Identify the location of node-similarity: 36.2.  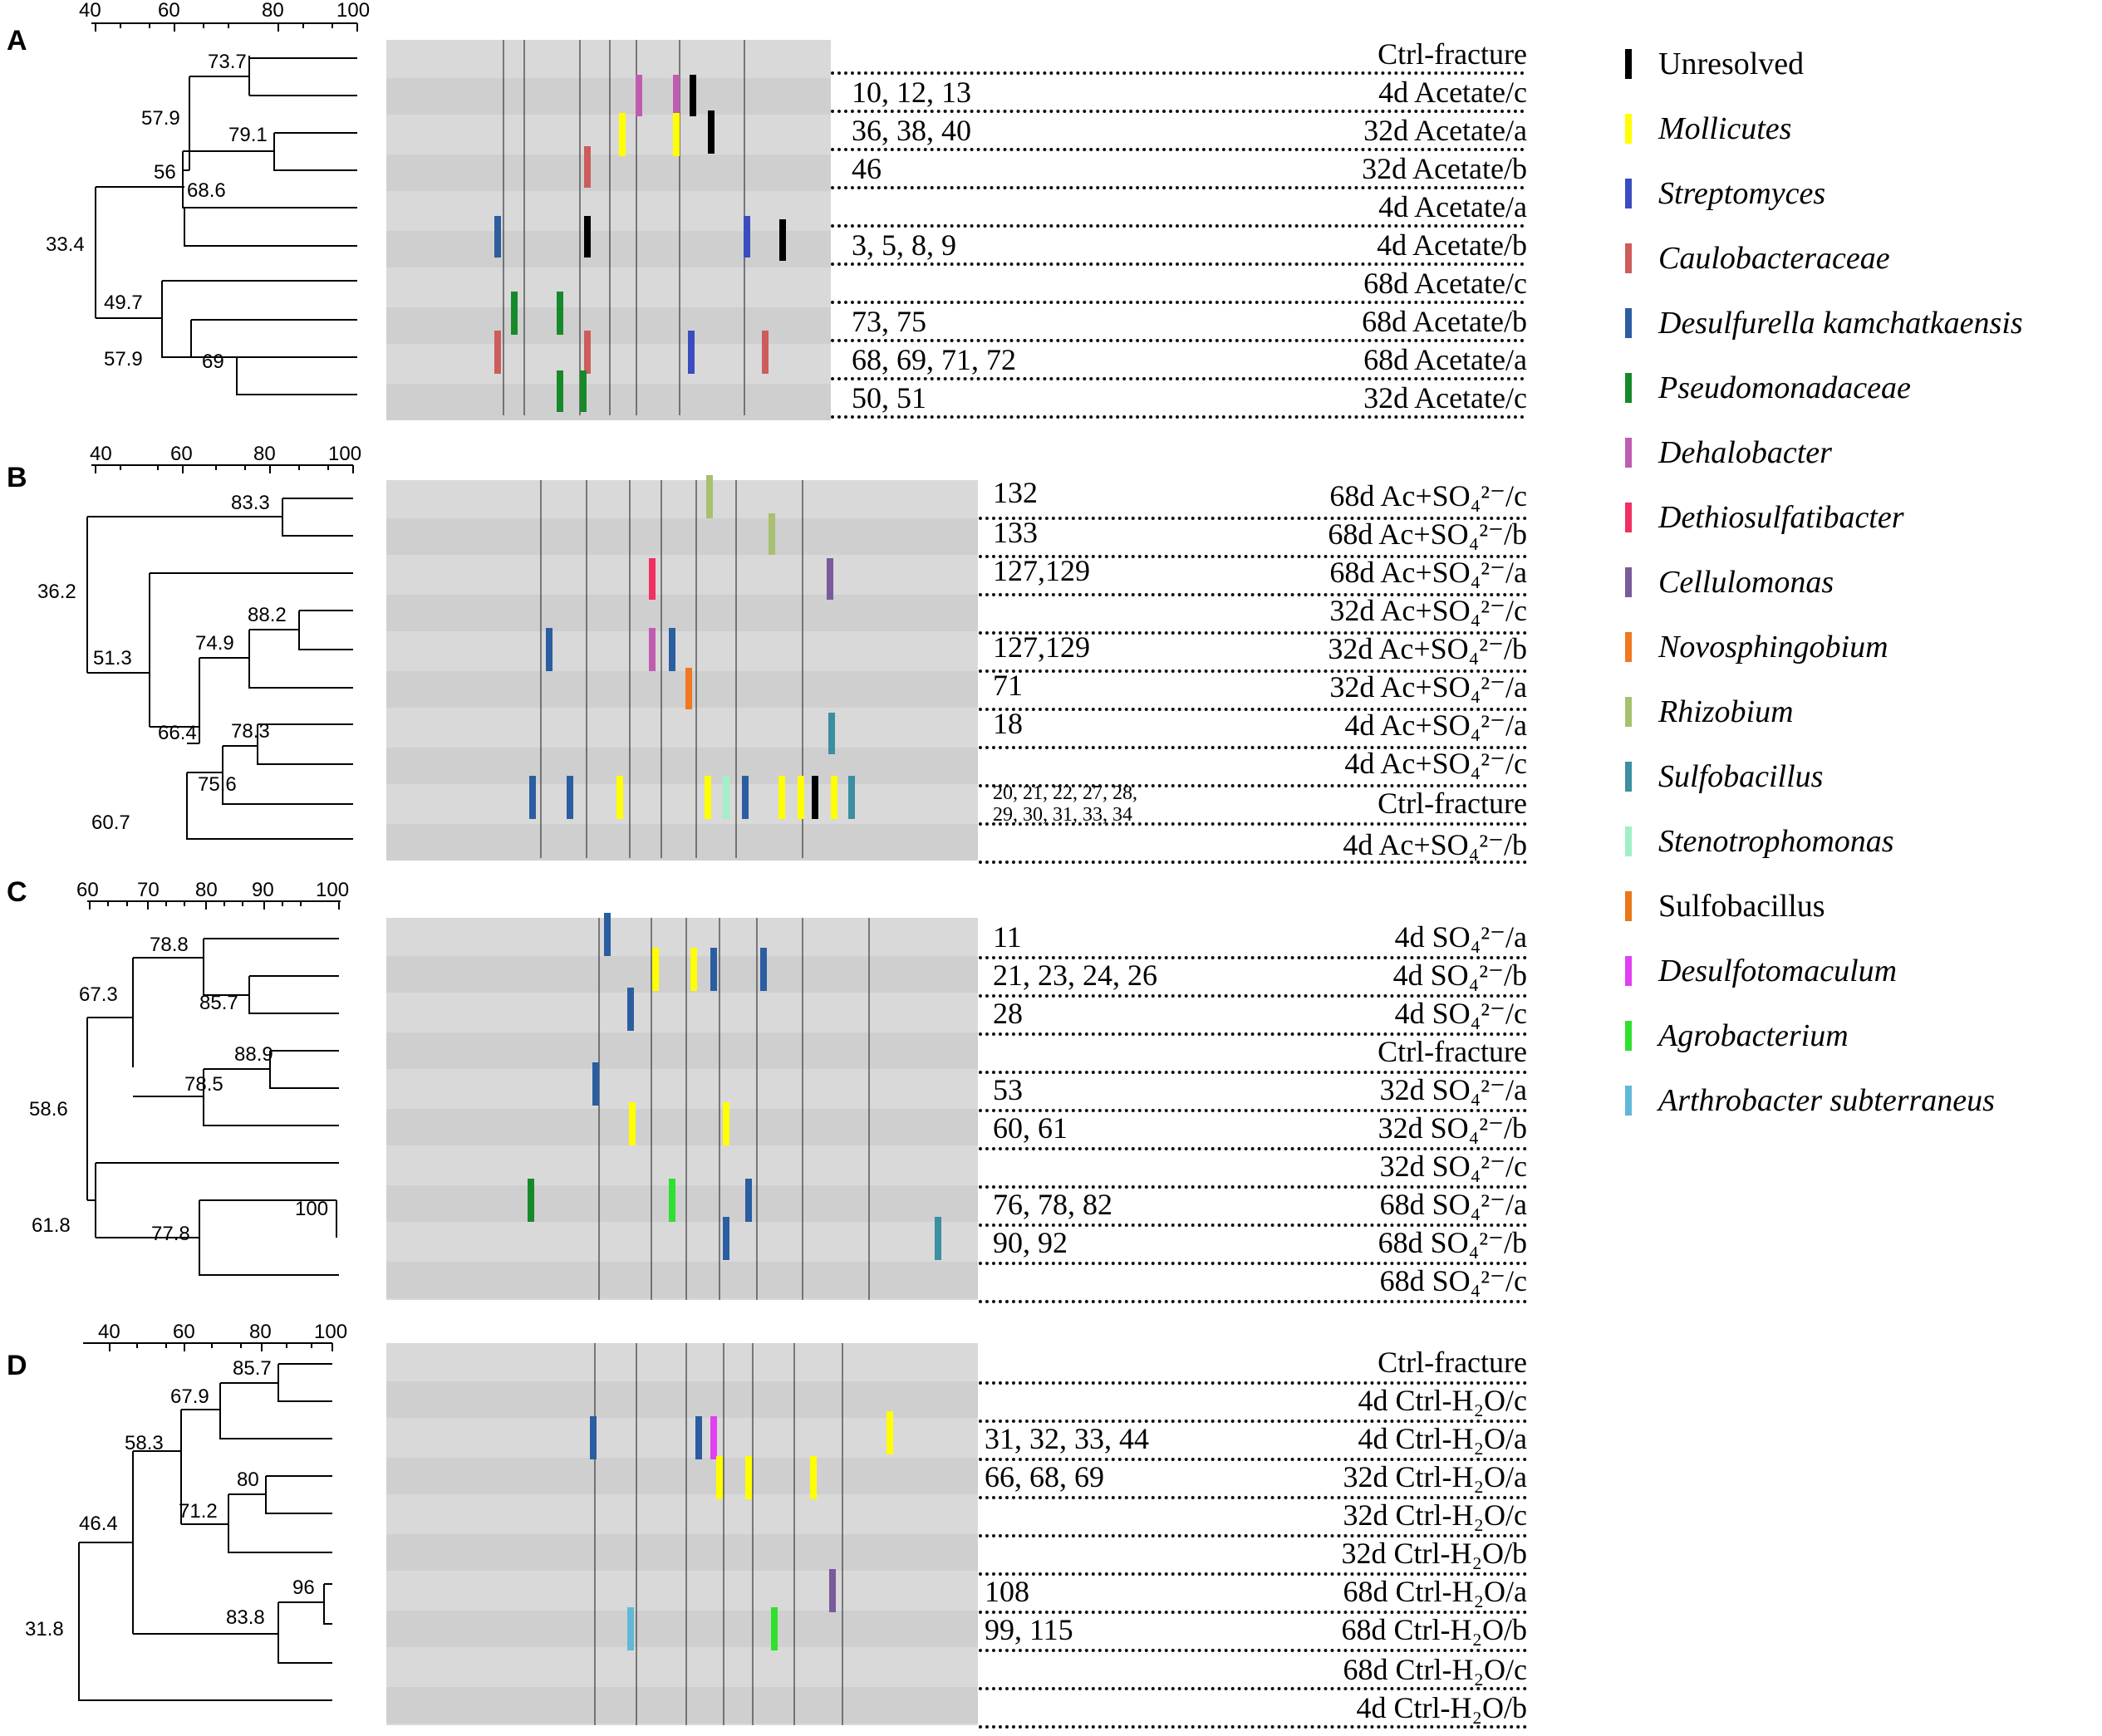
(56, 592).